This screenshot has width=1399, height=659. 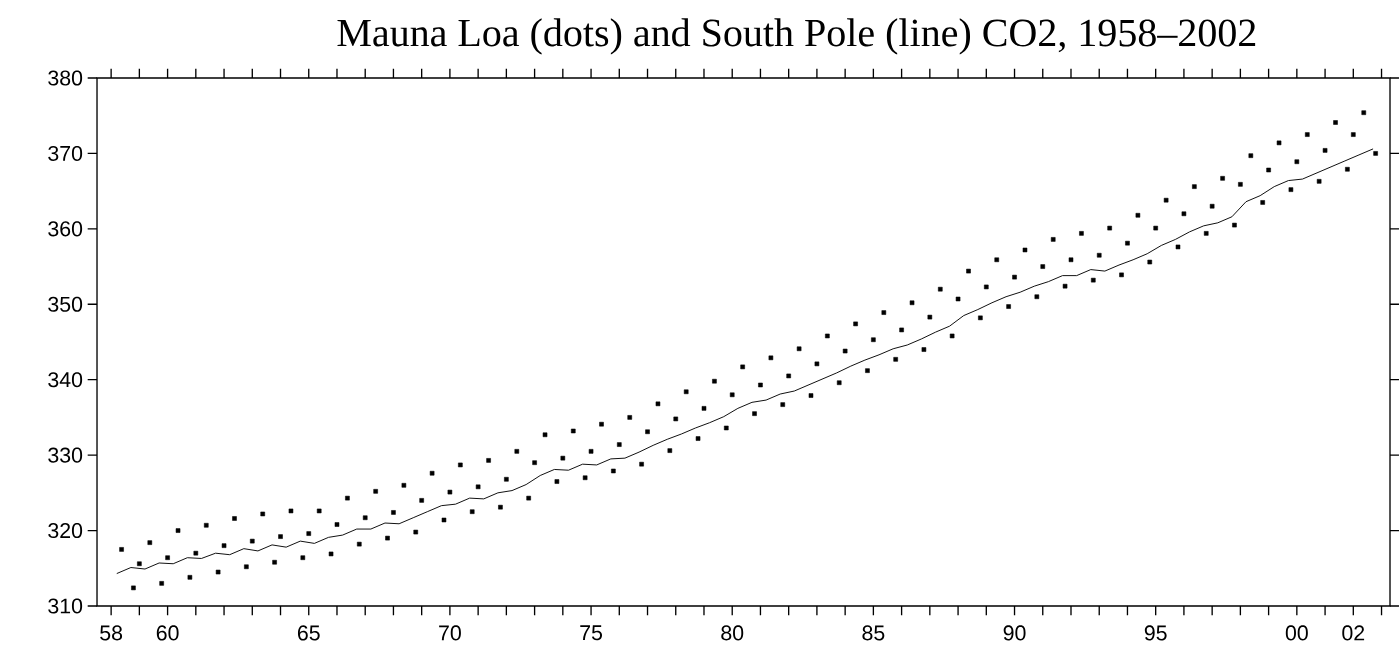 I want to click on y-tick-label: 370, so click(x=65, y=153).